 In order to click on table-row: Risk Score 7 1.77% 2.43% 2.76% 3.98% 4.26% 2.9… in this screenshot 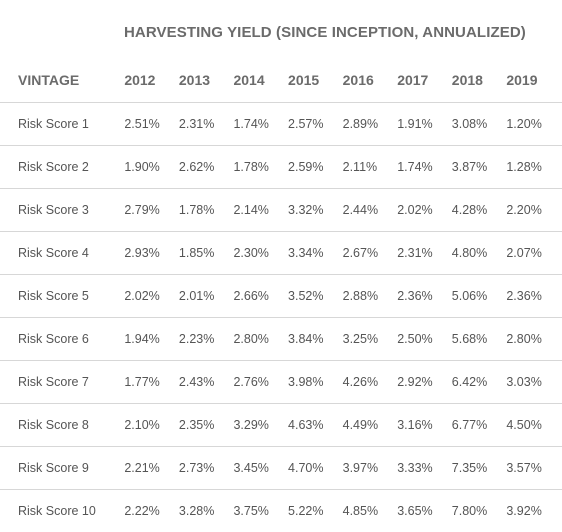, I will do `click(281, 382)`.